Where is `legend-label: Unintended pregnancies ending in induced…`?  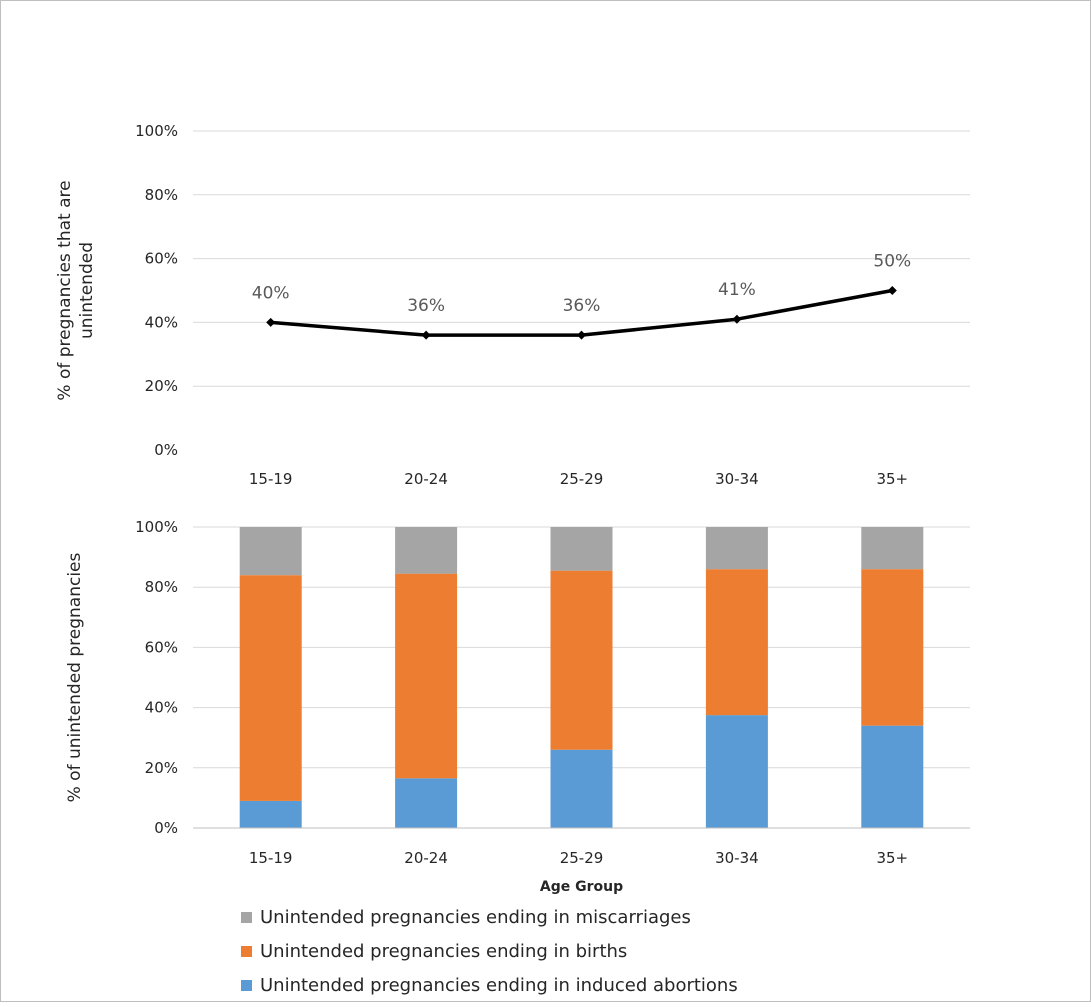 legend-label: Unintended pregnancies ending in induced… is located at coordinates (499, 985).